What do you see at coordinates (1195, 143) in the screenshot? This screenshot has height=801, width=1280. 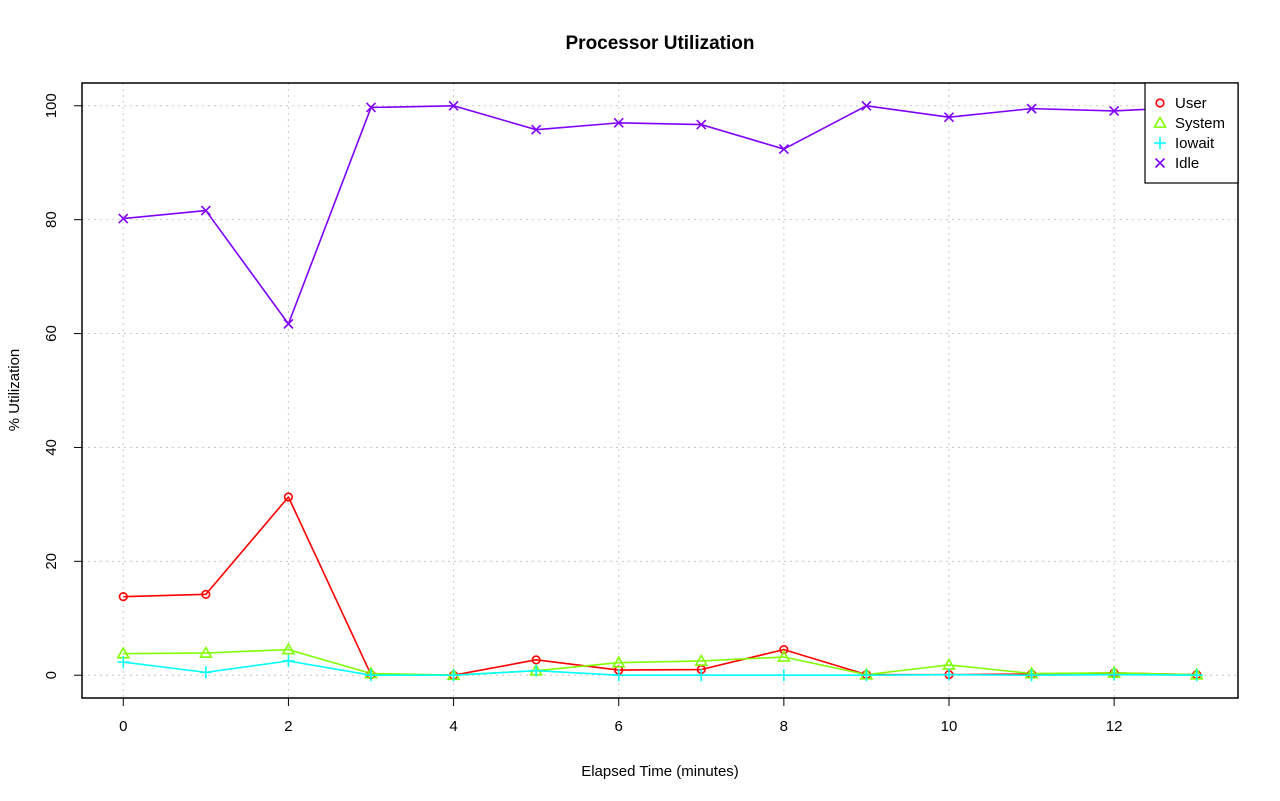 I see `legend-label-iowait: Iowait` at bounding box center [1195, 143].